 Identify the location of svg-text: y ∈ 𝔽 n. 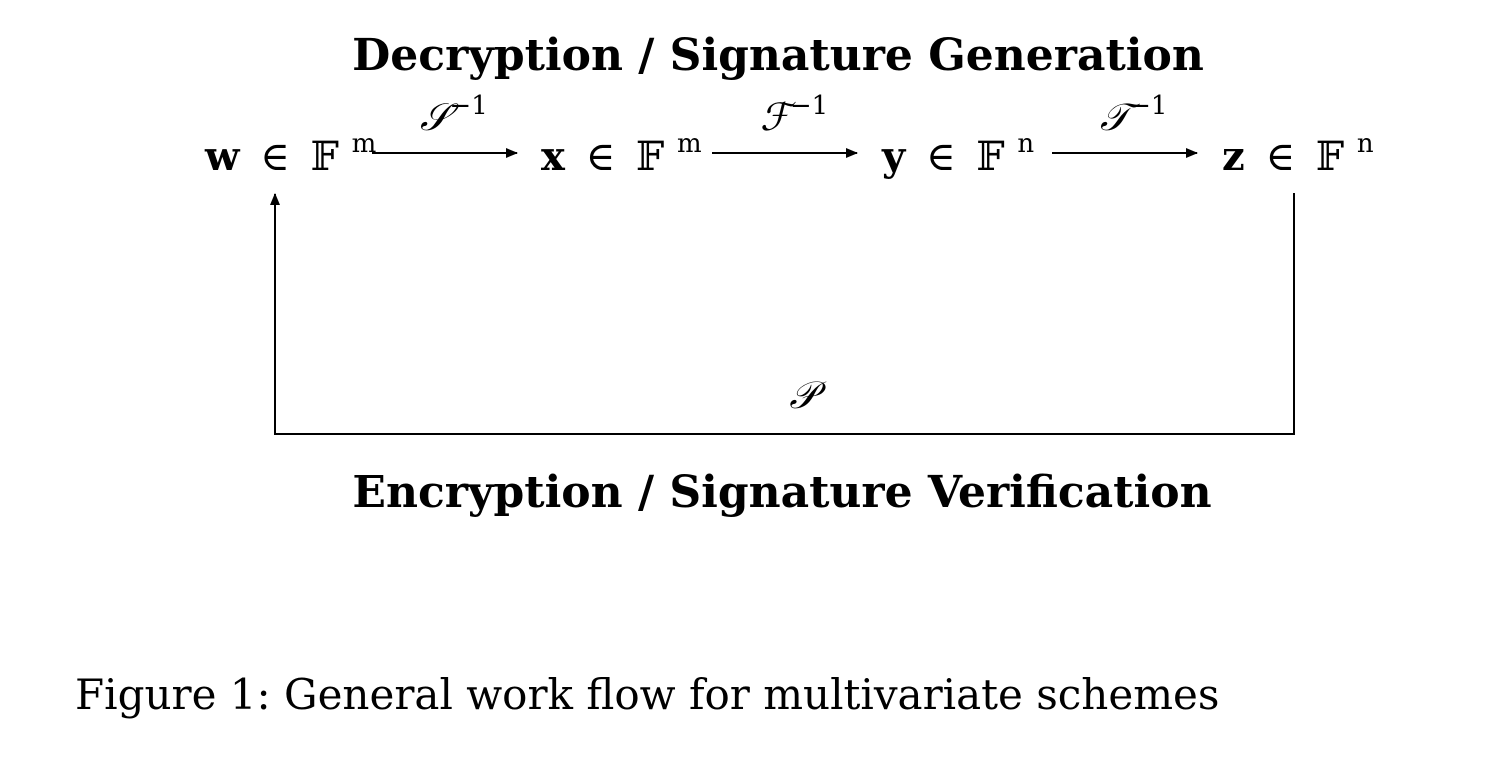
(957, 154).